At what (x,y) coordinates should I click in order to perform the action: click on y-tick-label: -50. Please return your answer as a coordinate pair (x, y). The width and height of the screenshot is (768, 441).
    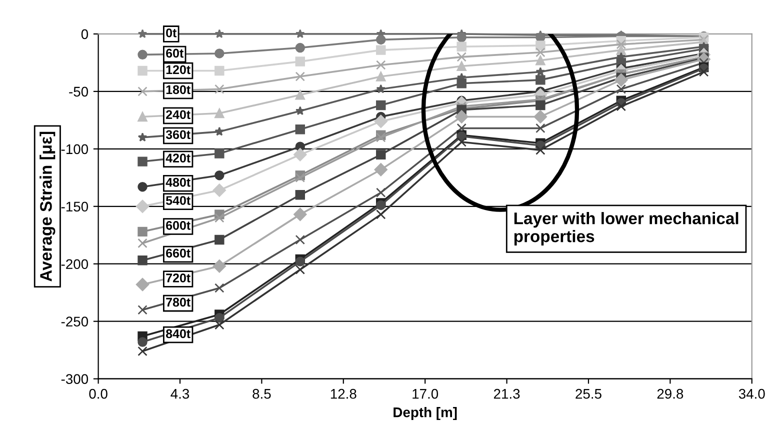
    Looking at the image, I should click on (78, 91).